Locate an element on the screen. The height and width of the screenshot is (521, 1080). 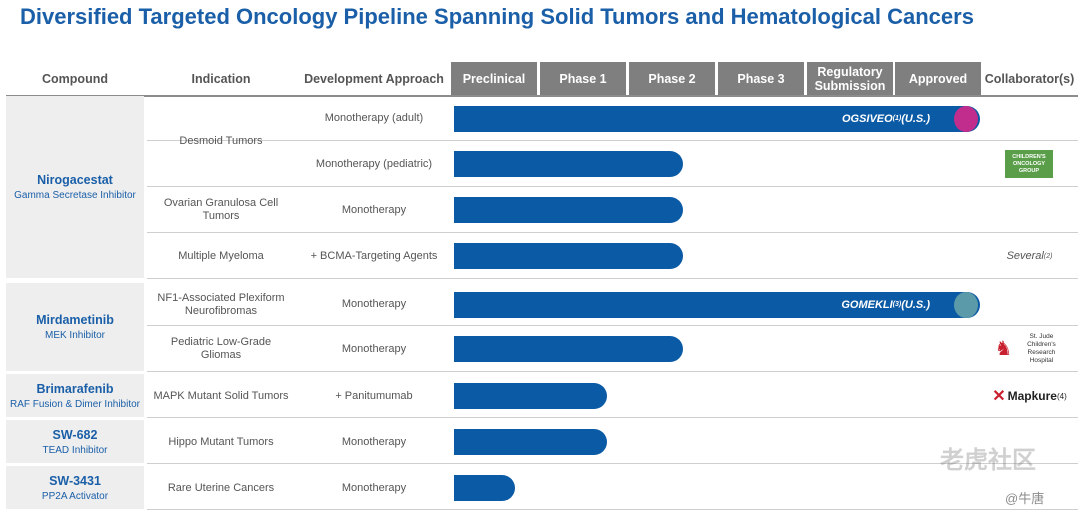
collaborator-note: (2) is located at coordinates (1048, 256).